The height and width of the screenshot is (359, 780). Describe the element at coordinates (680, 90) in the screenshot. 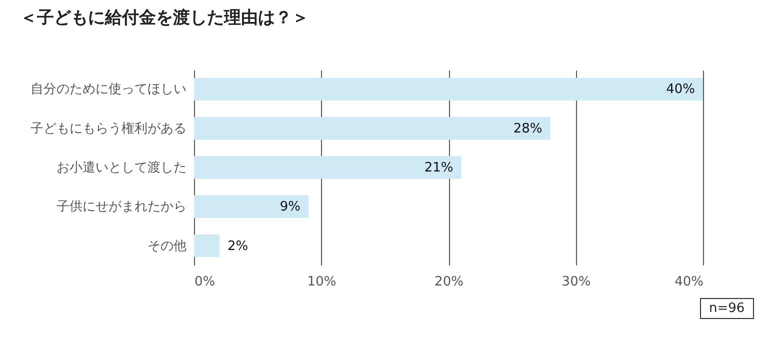

I see `data-label: 40%` at that location.